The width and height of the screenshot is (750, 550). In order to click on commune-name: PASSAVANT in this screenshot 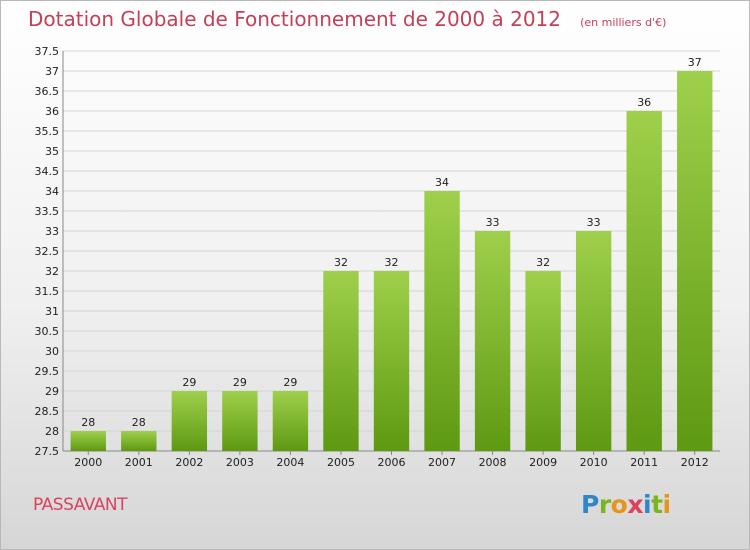, I will do `click(80, 505)`.